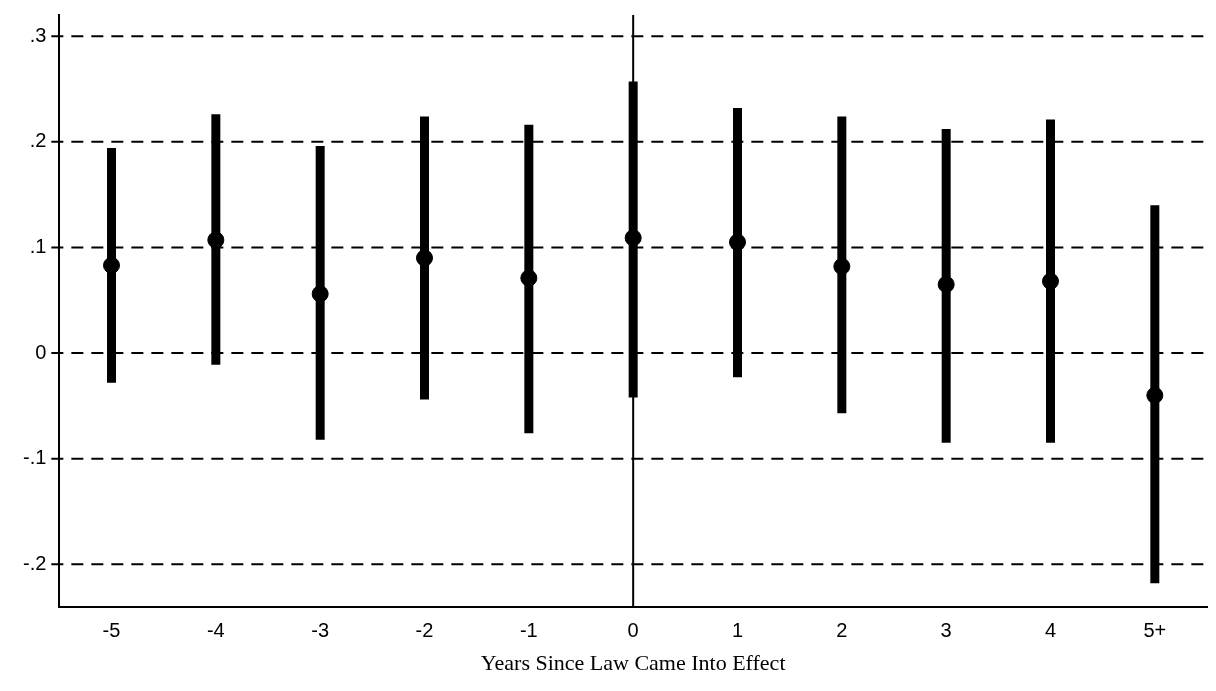 This screenshot has width=1216, height=691. Describe the element at coordinates (528, 630) in the screenshot. I see `x-tick-label: -1` at that location.